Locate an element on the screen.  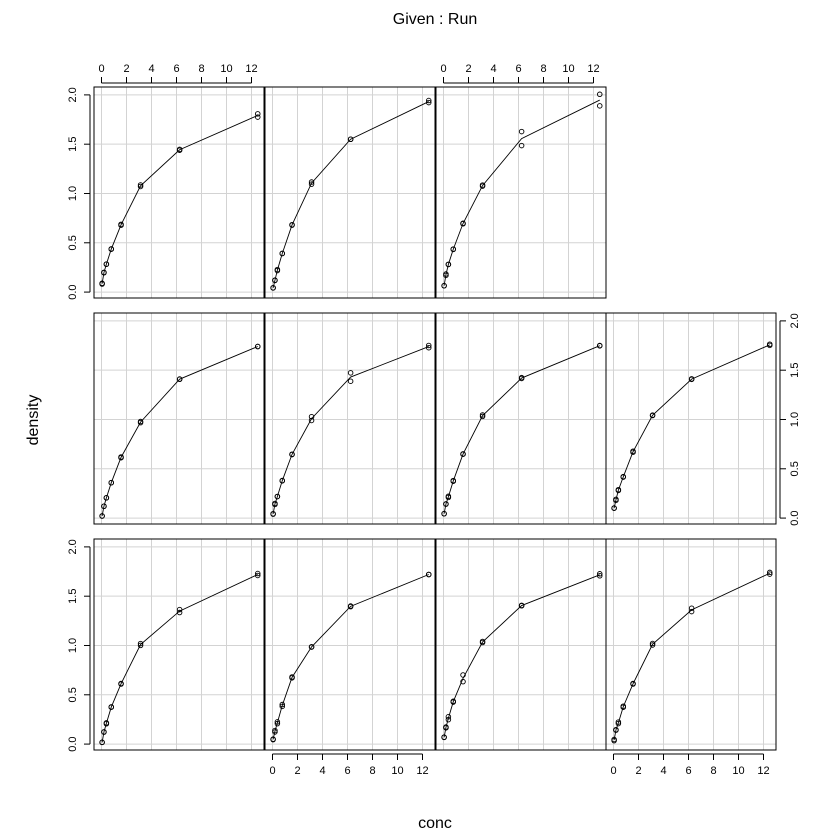
y-tick-label: 2.0 is located at coordinates (73, 94).